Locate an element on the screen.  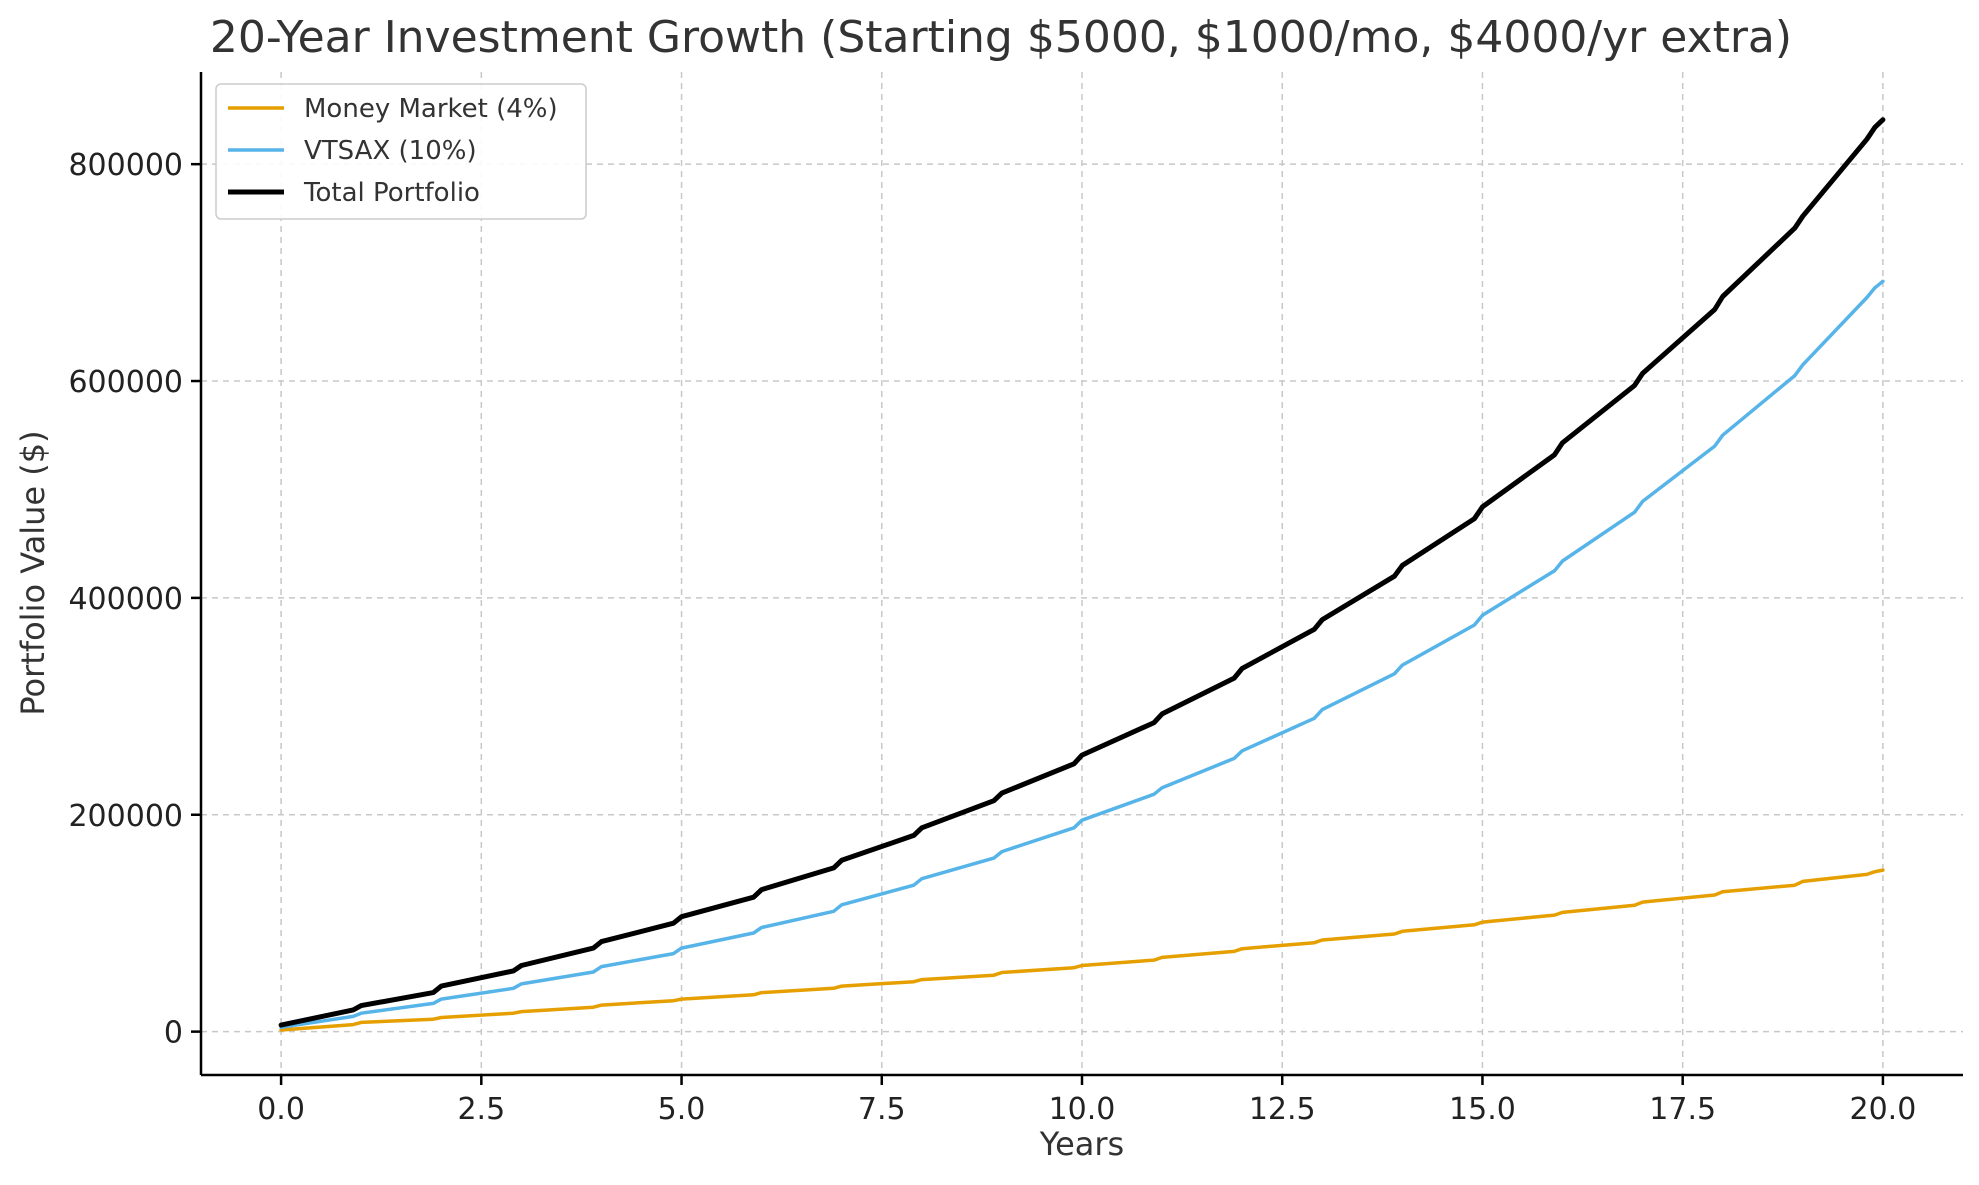
y-tick-label: 200000 is located at coordinates (125, 816).